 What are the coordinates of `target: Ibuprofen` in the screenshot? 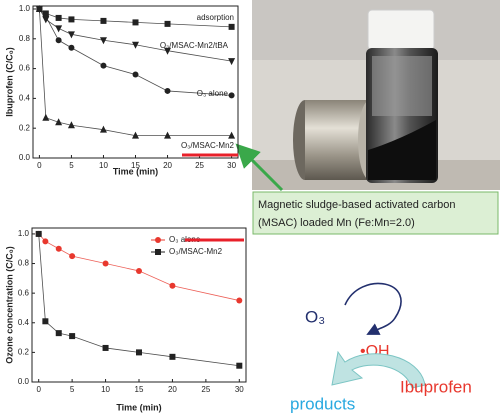 It's located at (436, 386).